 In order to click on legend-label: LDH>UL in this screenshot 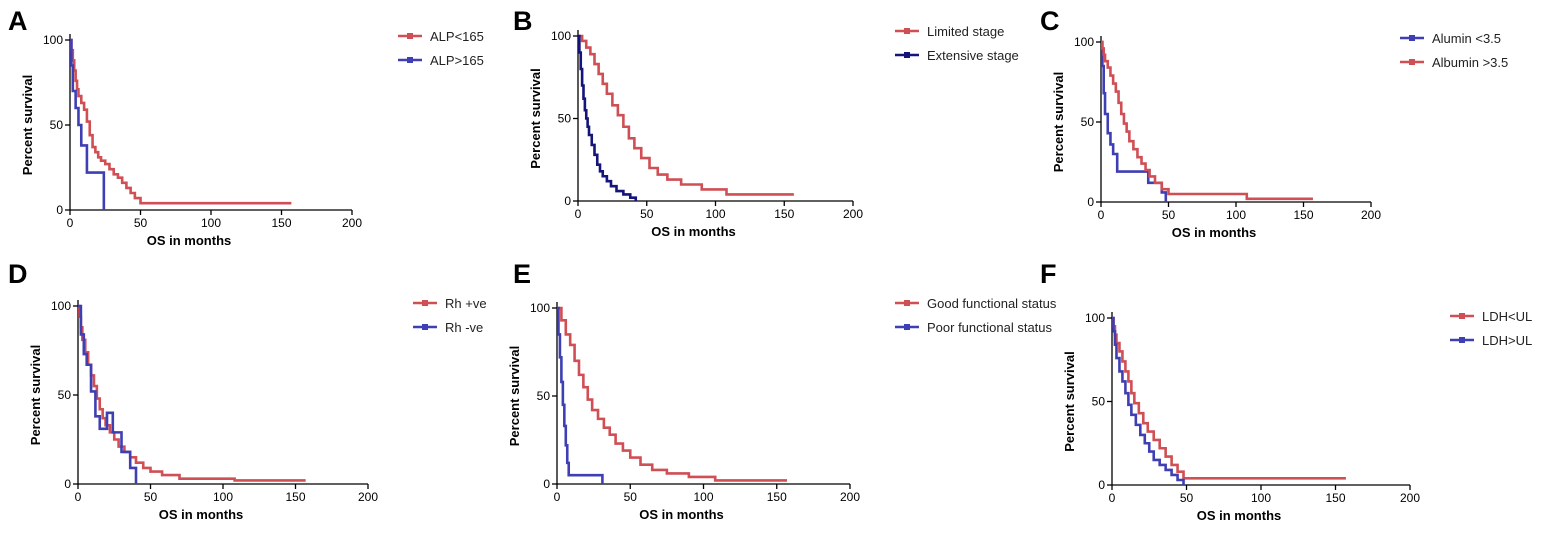, I will do `click(1507, 340)`.